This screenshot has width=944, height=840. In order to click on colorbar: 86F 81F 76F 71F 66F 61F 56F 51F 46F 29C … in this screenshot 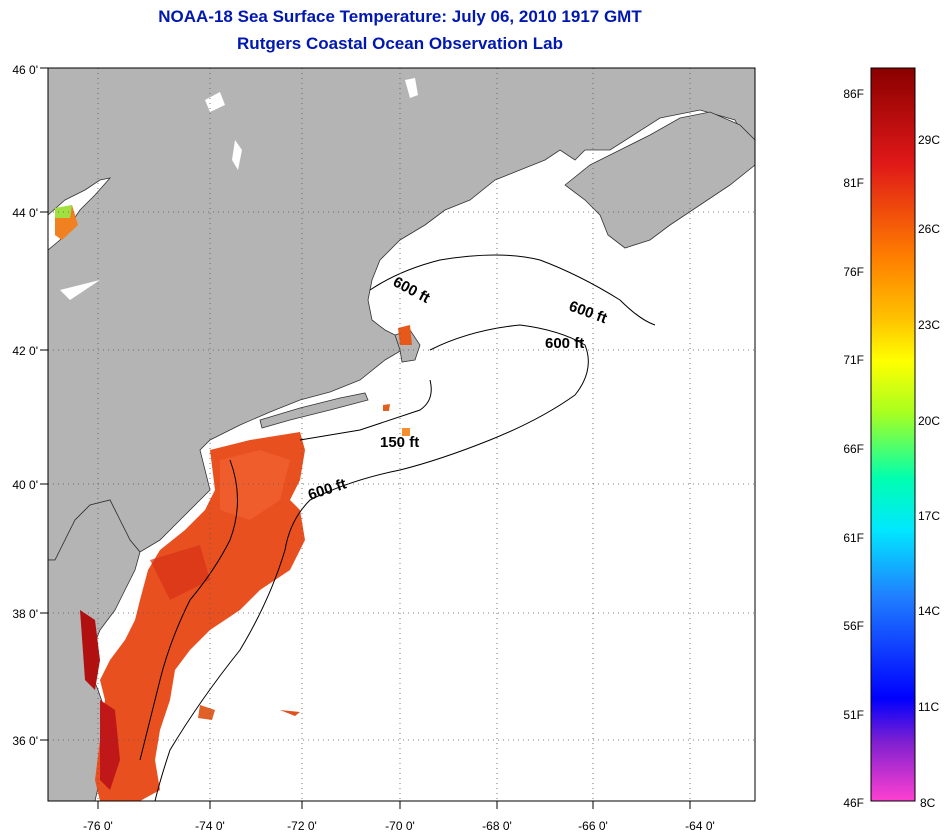, I will do `click(891, 438)`.